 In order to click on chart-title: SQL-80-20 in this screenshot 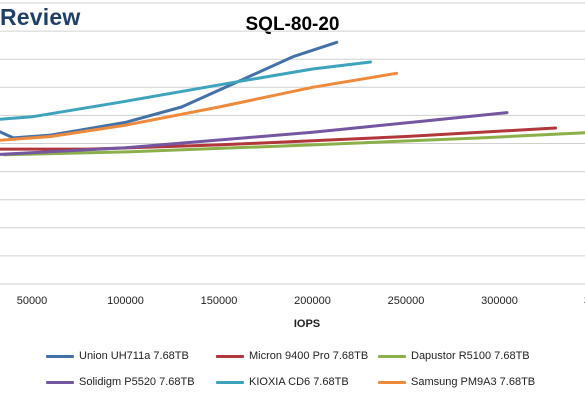, I will do `click(292, 24)`.